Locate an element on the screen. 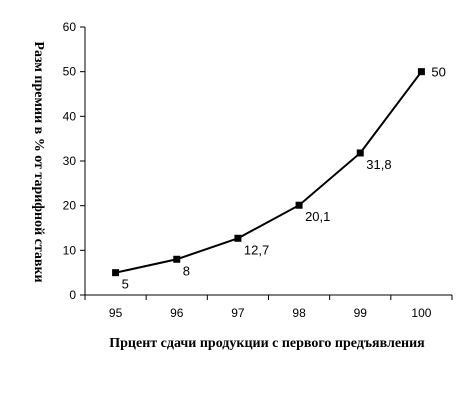 The height and width of the screenshot is (406, 467). y-tick-label: 20 is located at coordinates (70, 206).